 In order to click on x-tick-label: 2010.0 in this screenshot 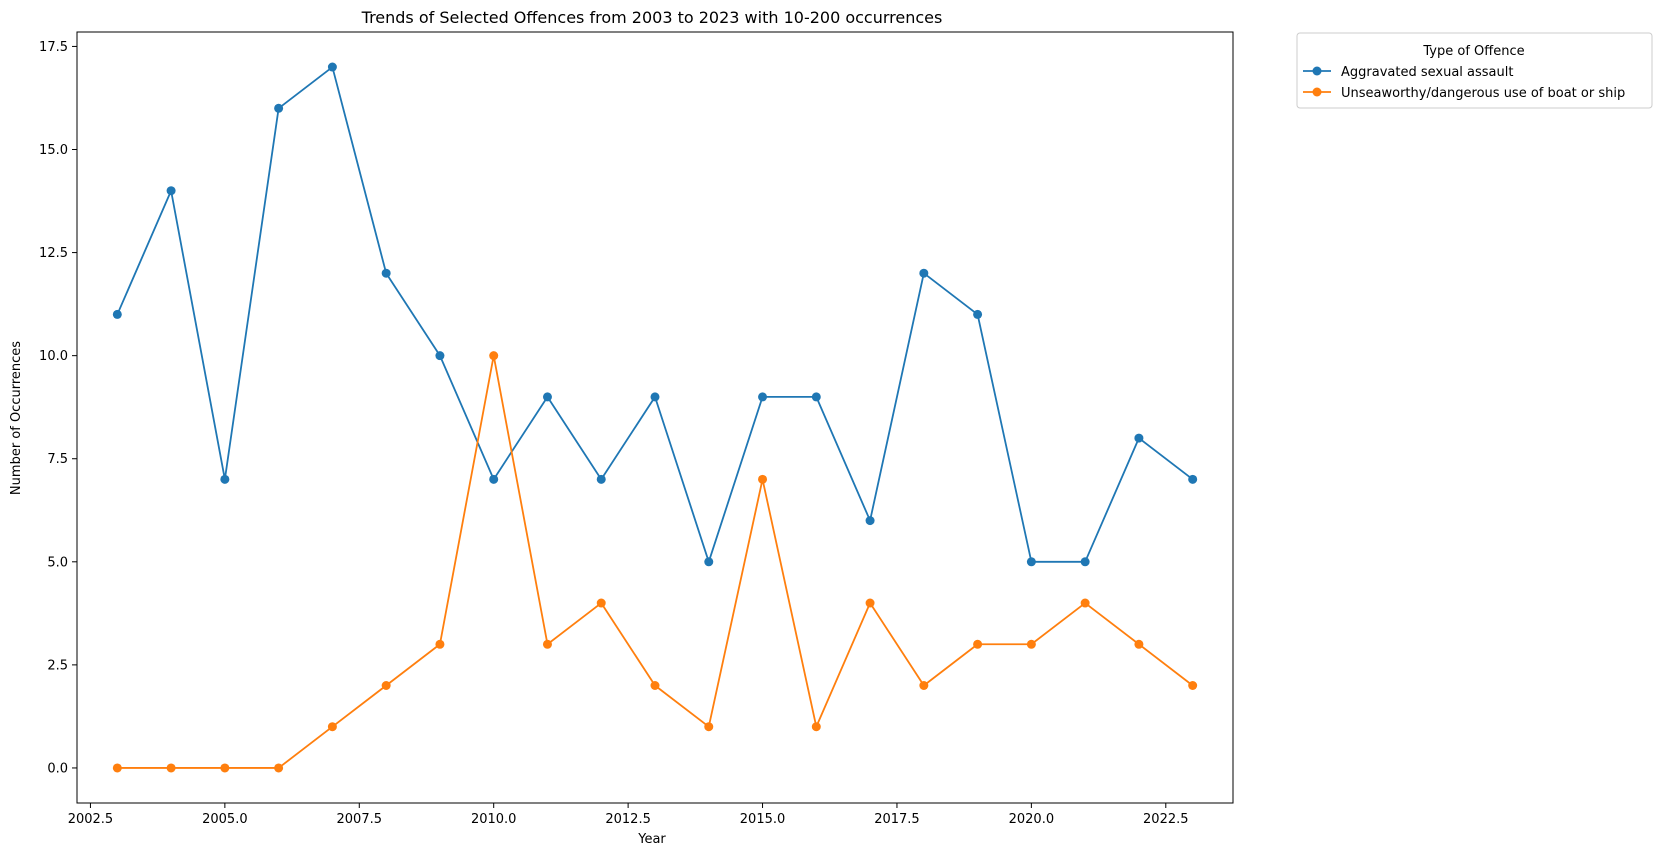, I will do `click(494, 819)`.